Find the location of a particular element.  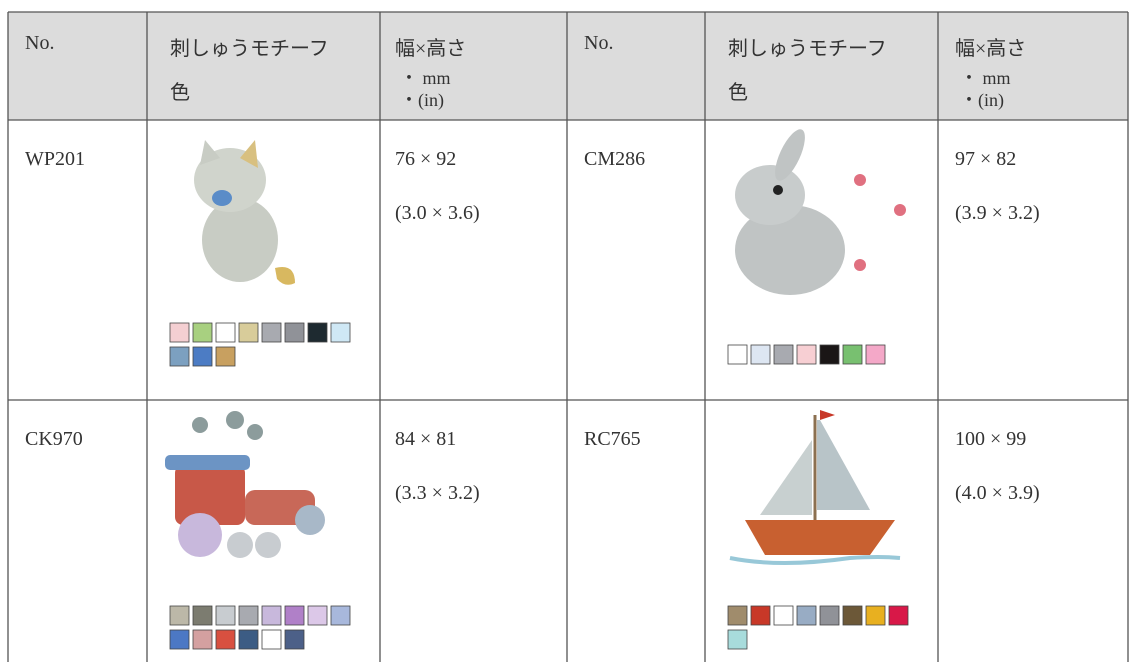

train-image is located at coordinates (245, 484).